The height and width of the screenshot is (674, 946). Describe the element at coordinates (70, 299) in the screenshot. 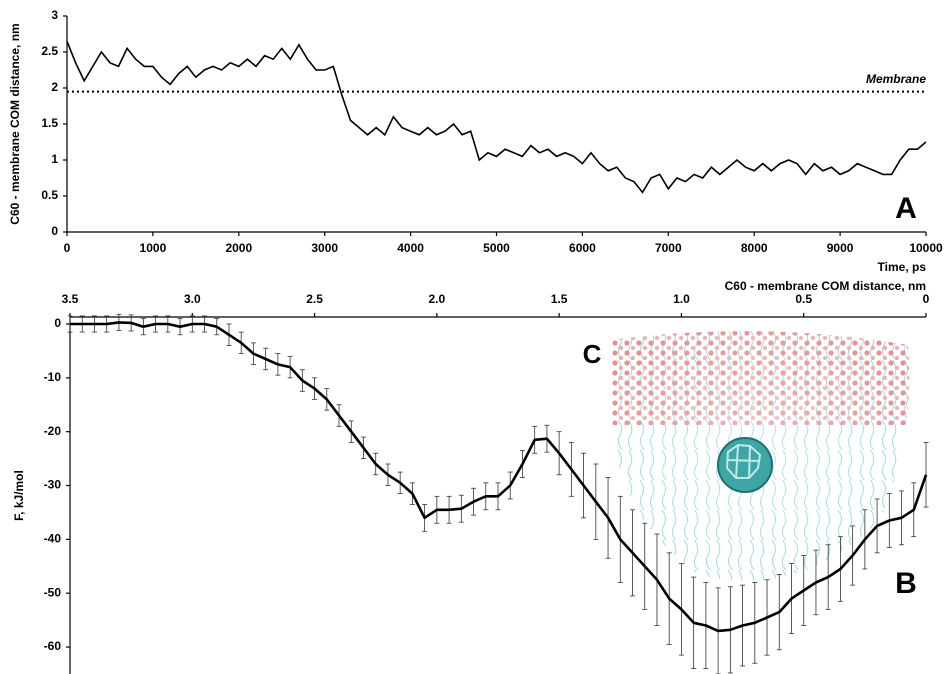

I see `x-tick-label: 3.5` at that location.